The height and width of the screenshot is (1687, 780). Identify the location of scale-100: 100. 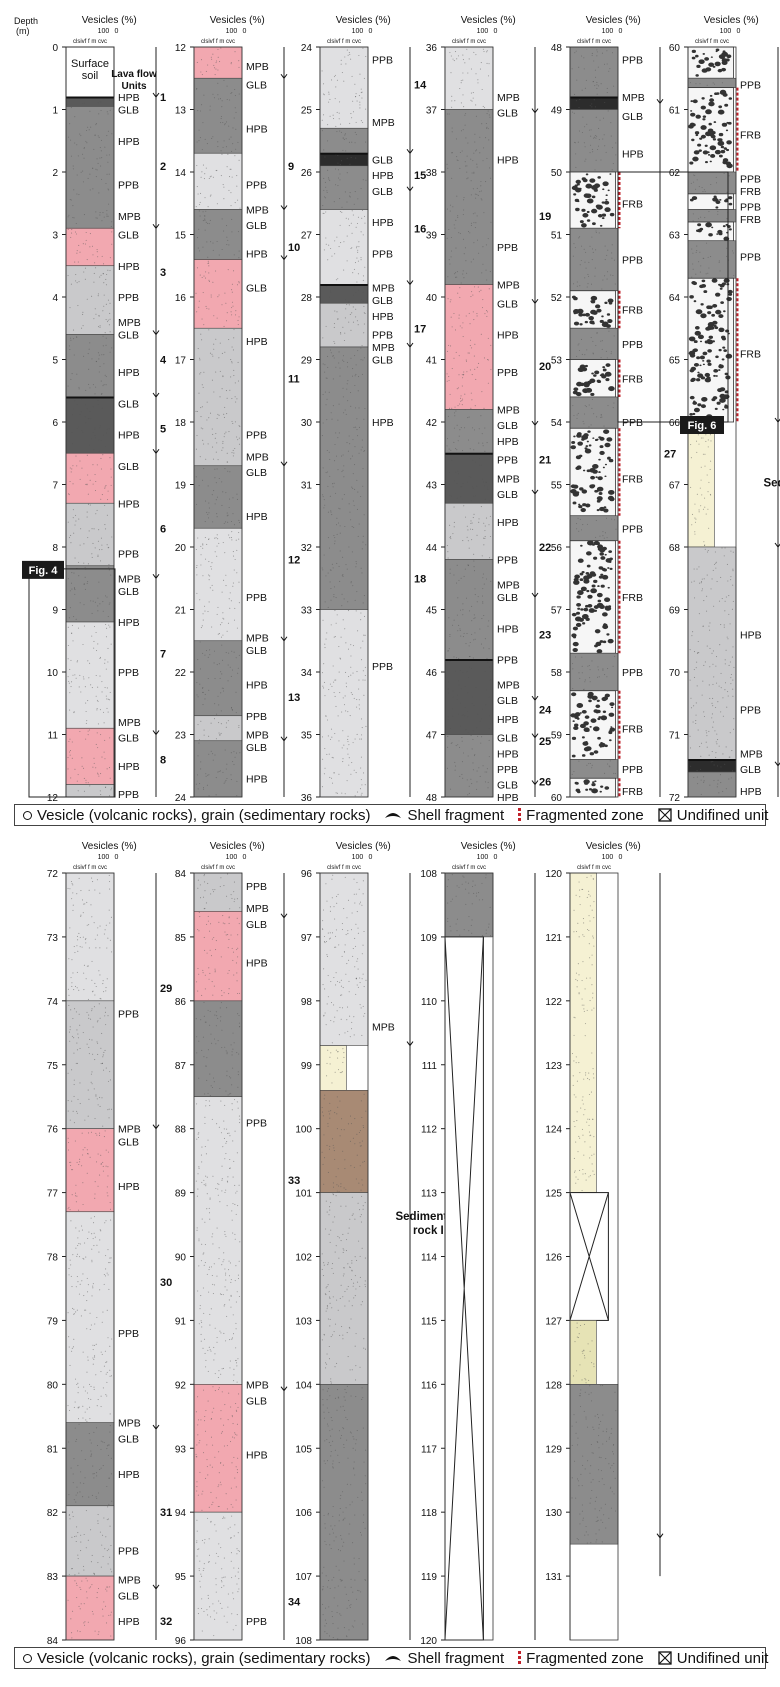
(726, 31).